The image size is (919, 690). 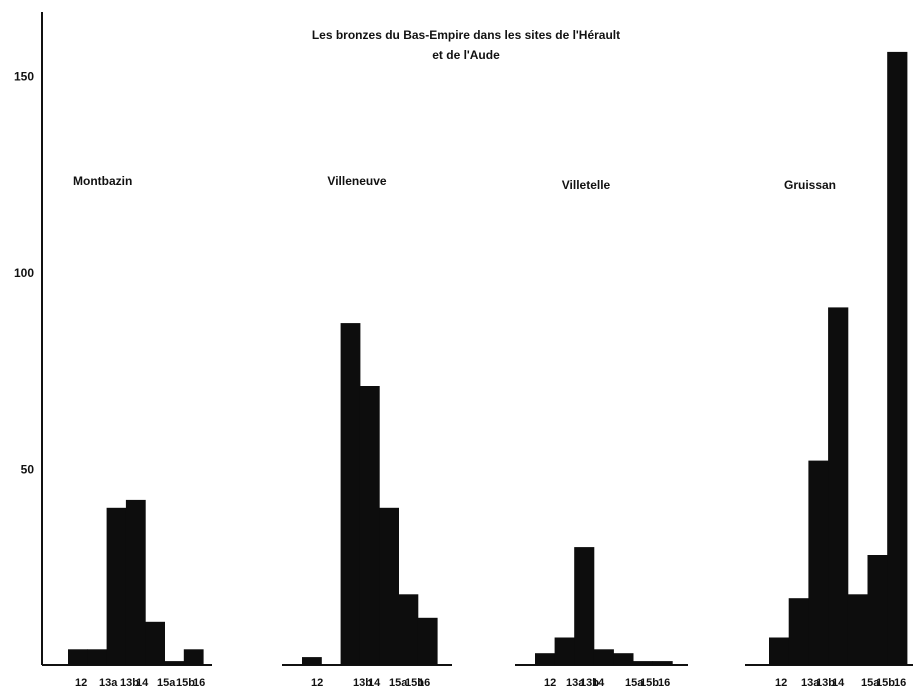 What do you see at coordinates (356, 181) in the screenshot?
I see `panel-site-label: Villeneuve` at bounding box center [356, 181].